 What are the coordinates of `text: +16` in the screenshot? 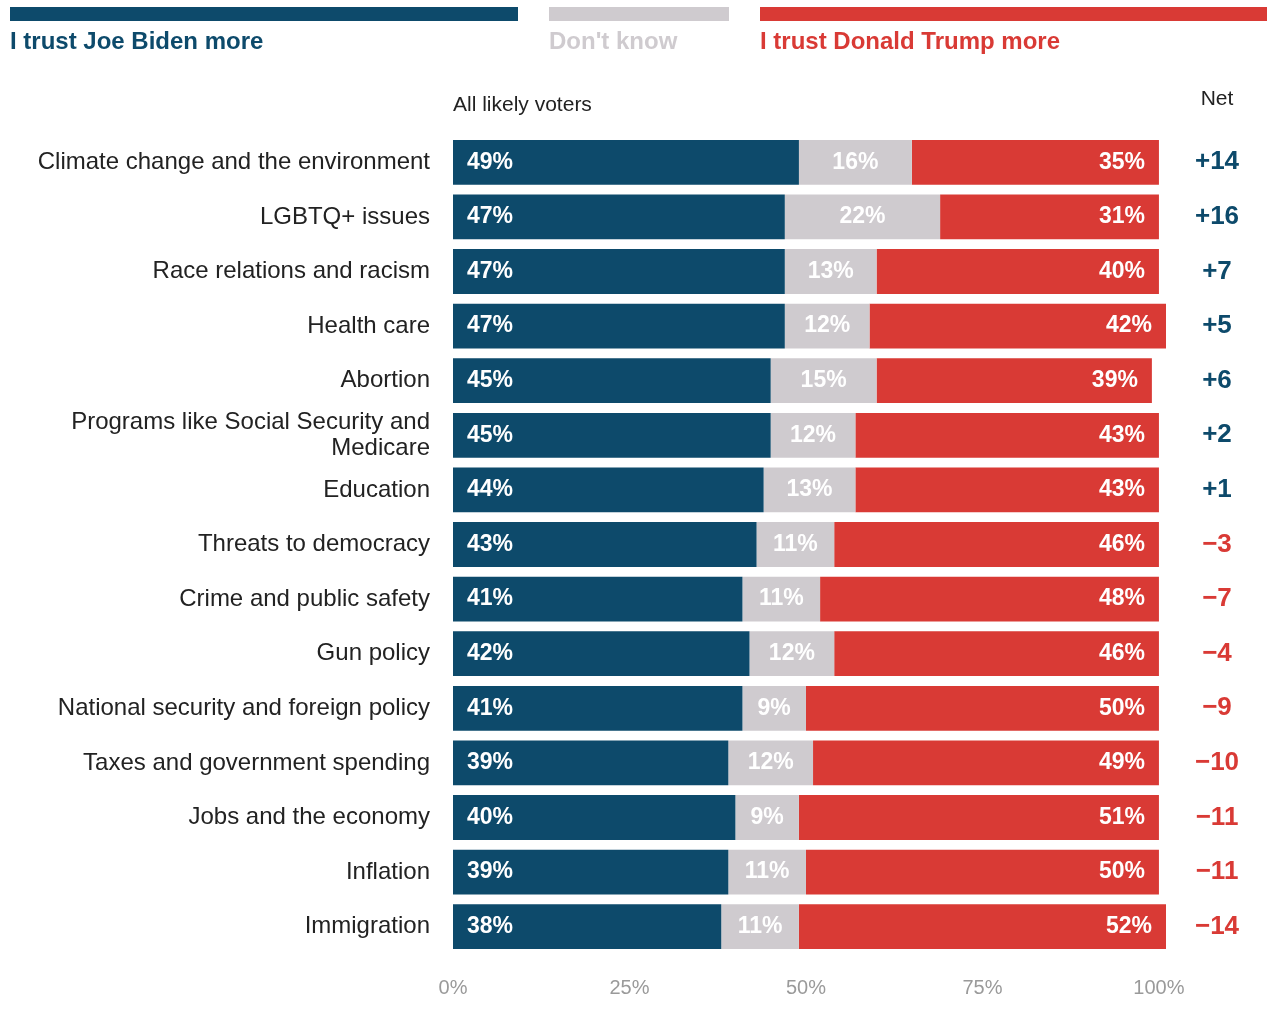 It's located at (1217, 215).